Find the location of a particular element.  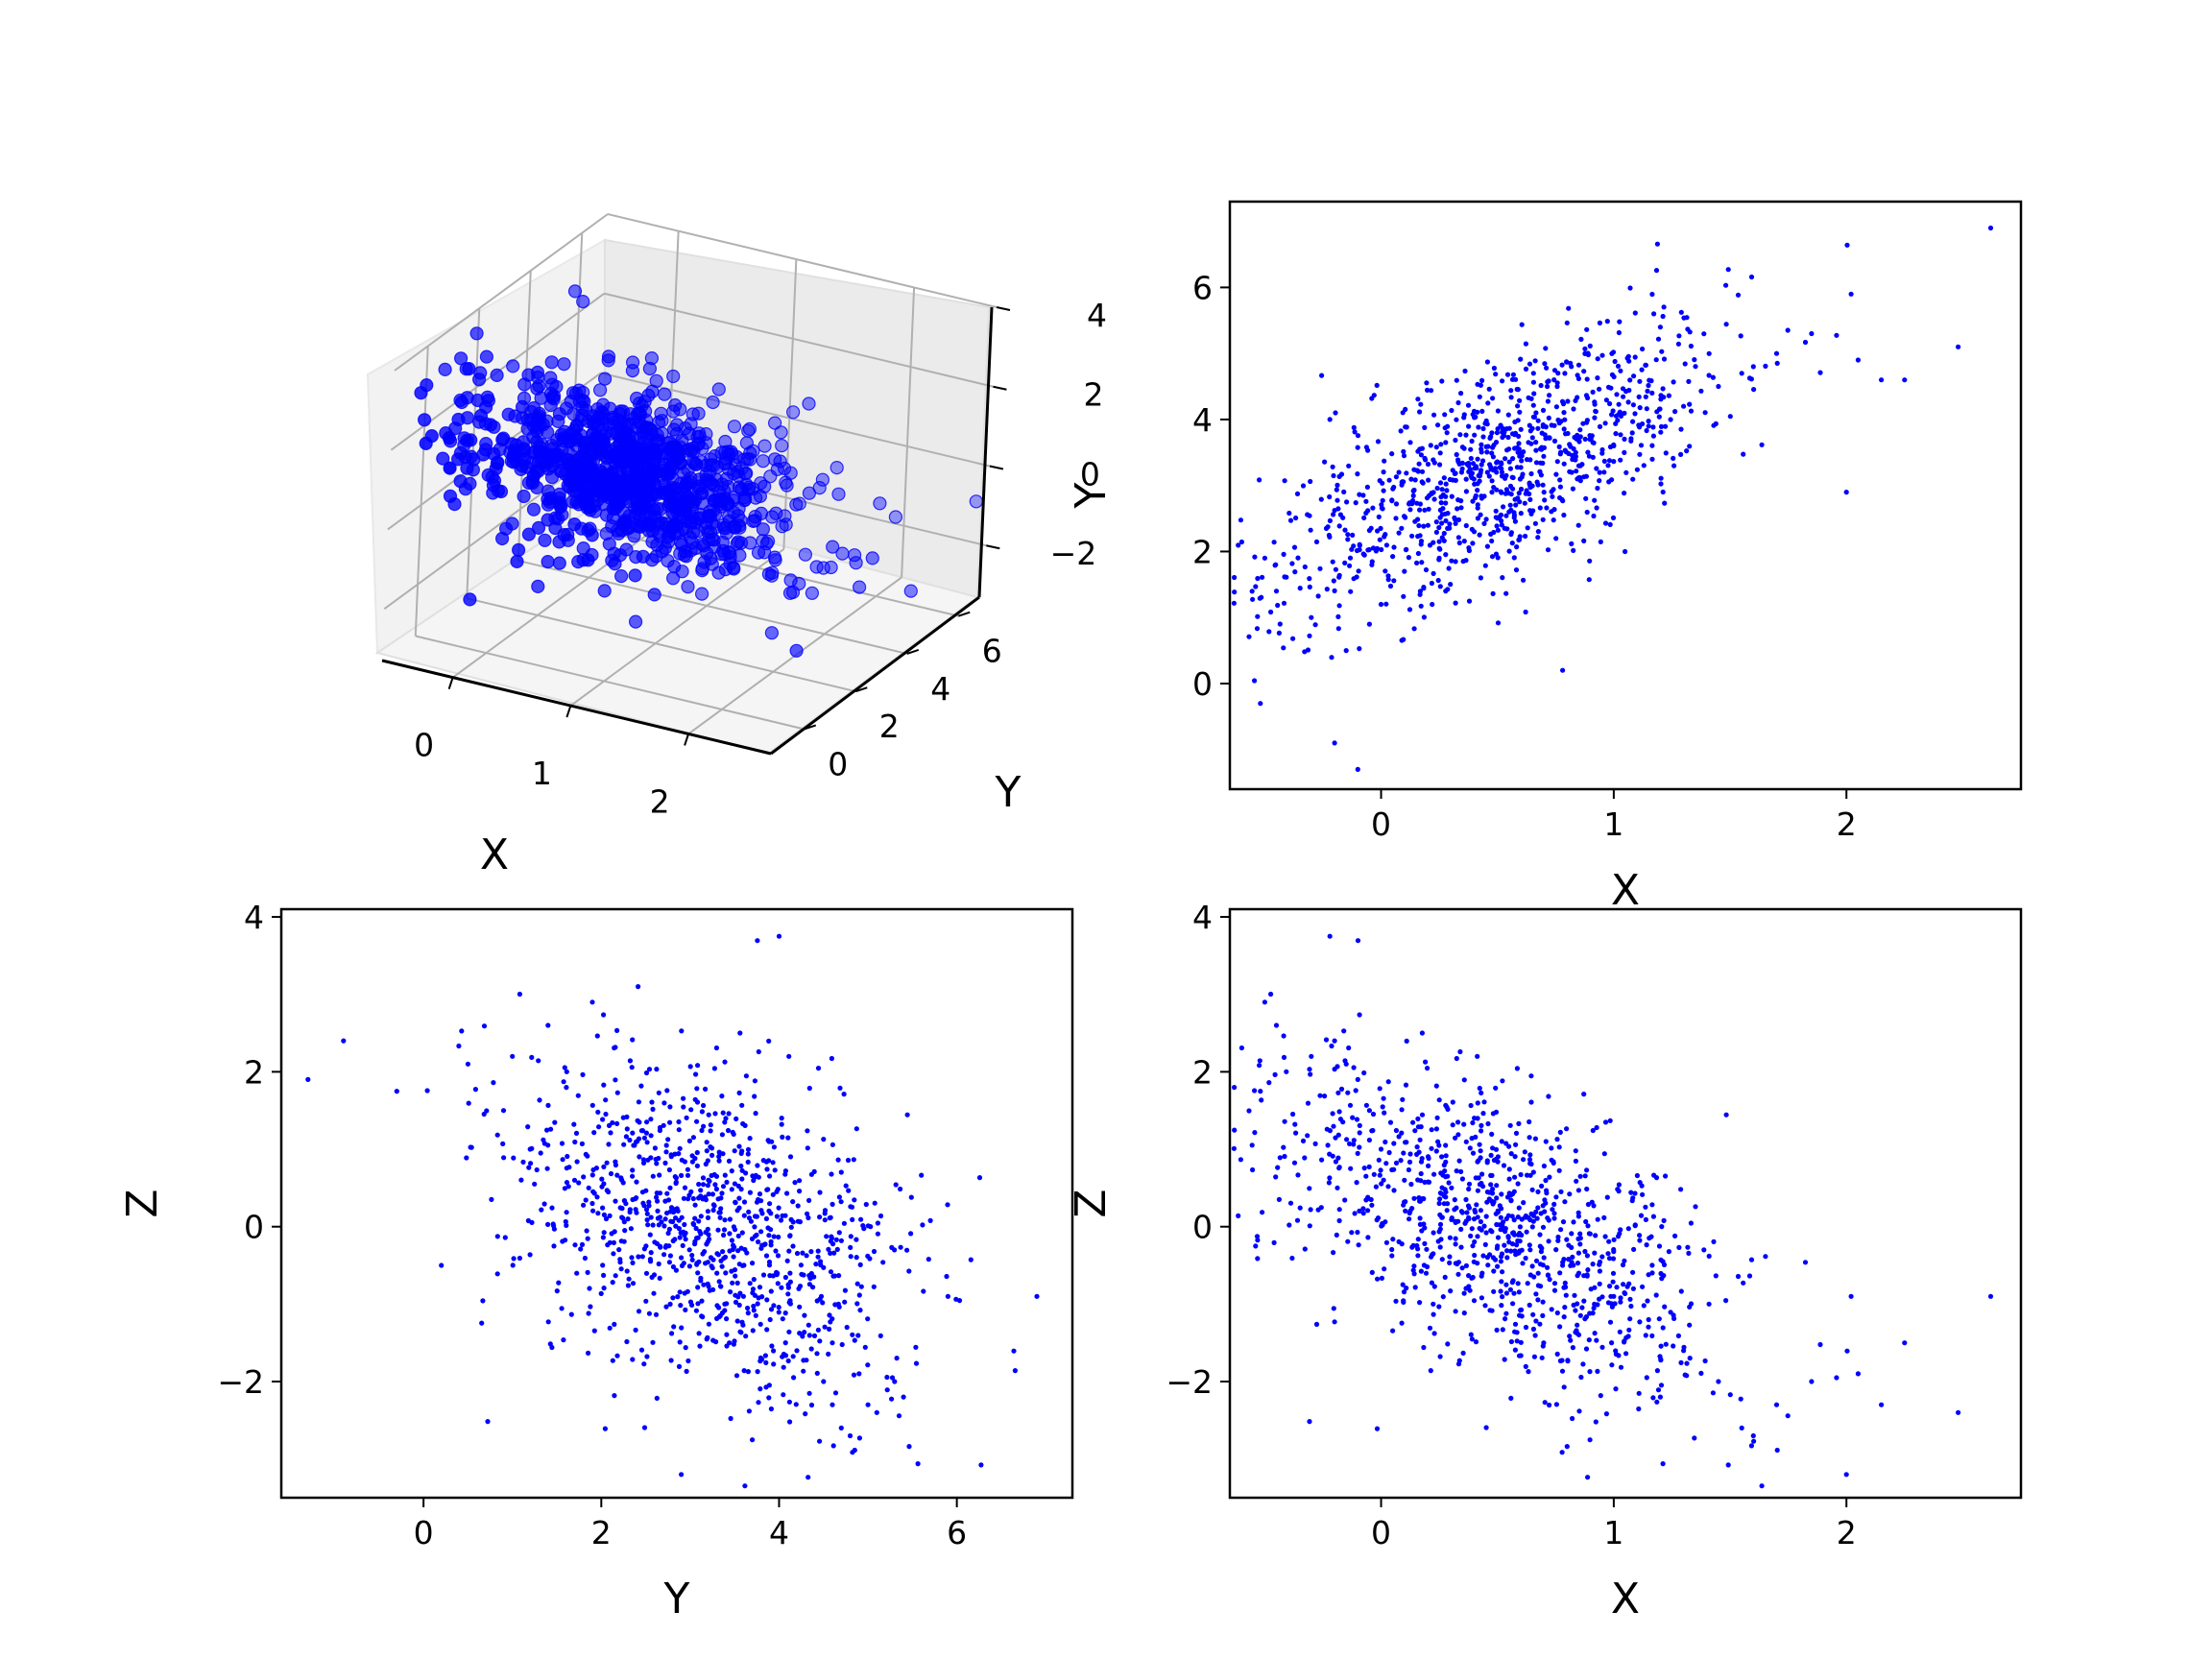

grid-line-3d is located at coordinates (802, 260).